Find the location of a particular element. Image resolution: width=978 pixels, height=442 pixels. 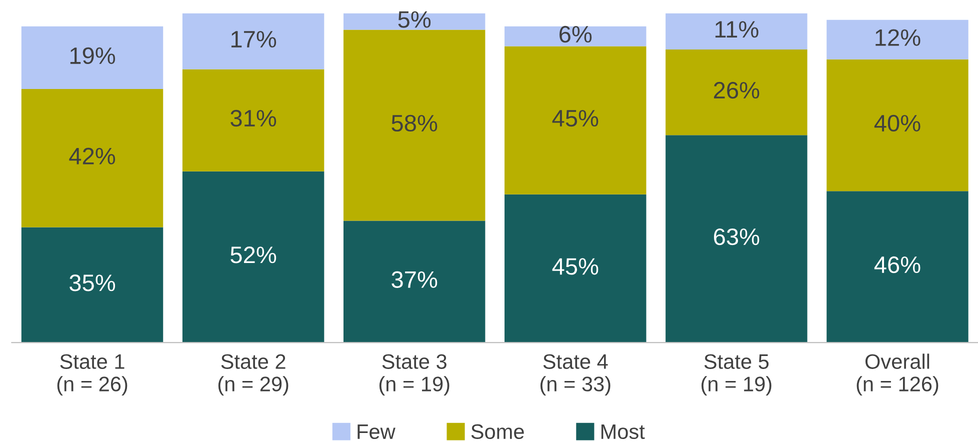

x-tick-label: Overall (n = 126) is located at coordinates (897, 375).